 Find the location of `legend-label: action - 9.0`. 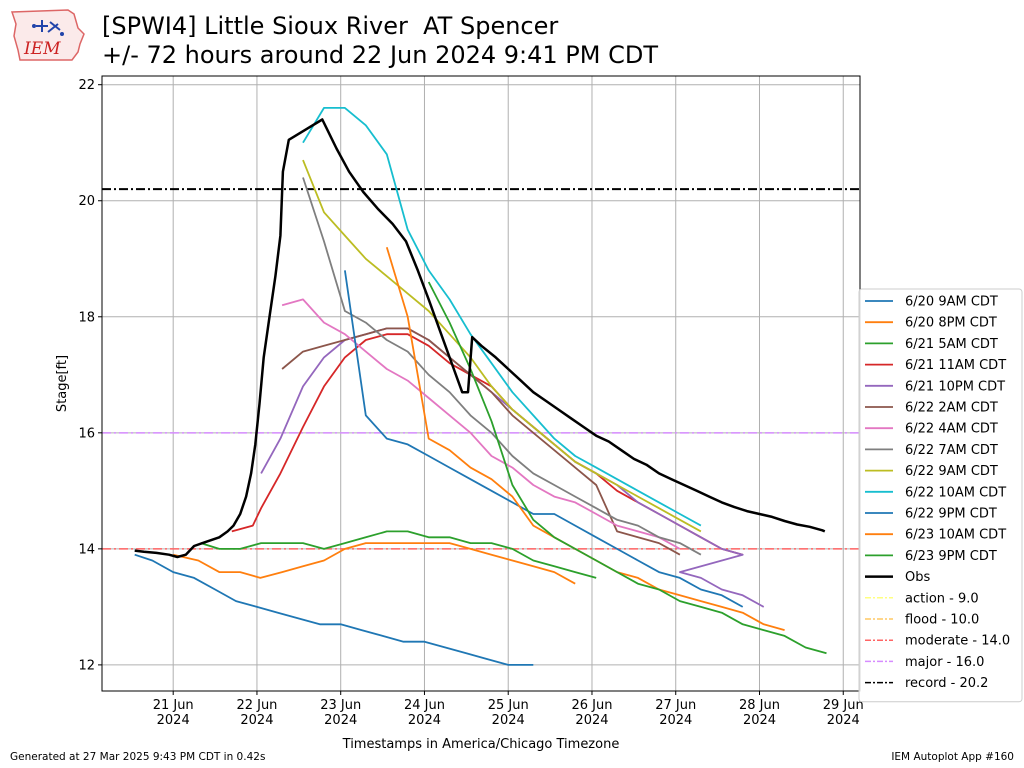

legend-label: action - 9.0 is located at coordinates (942, 598).